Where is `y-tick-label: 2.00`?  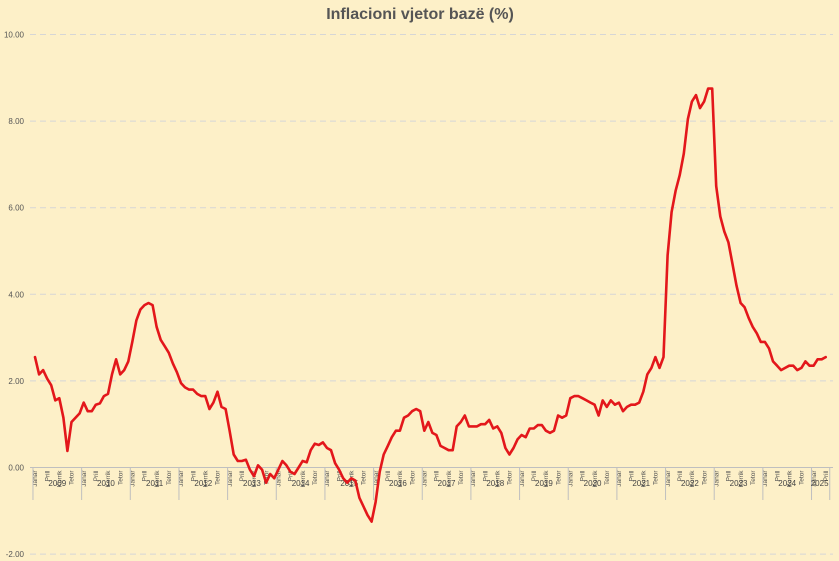
y-tick-label: 2.00 is located at coordinates (16, 381).